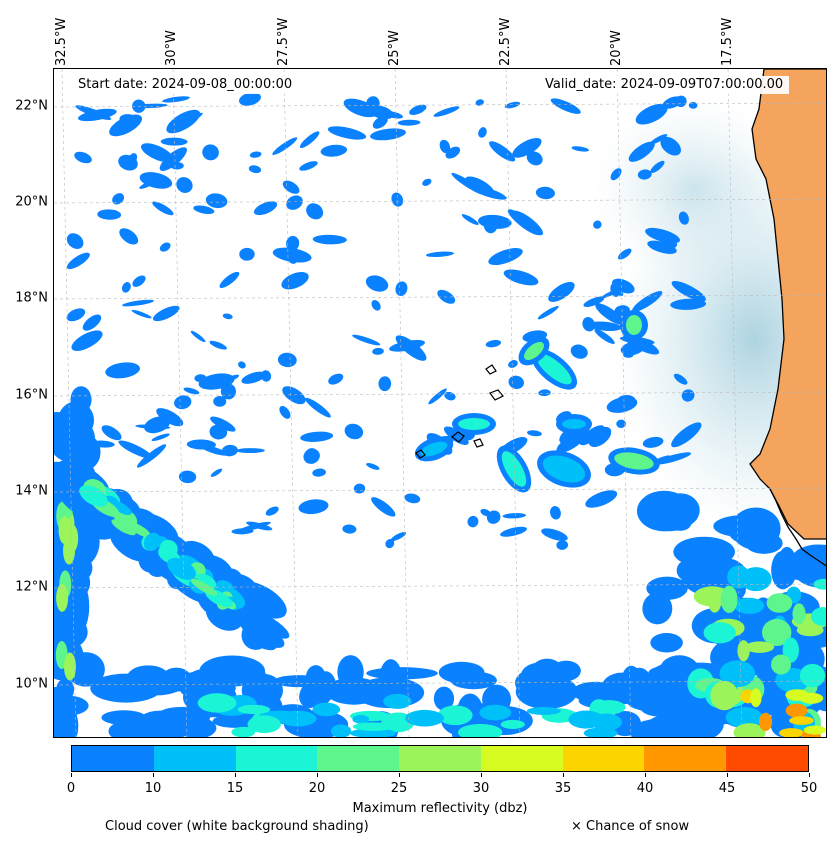  What do you see at coordinates (31, 684) in the screenshot?
I see `lat-label-10n: 10°N` at bounding box center [31, 684].